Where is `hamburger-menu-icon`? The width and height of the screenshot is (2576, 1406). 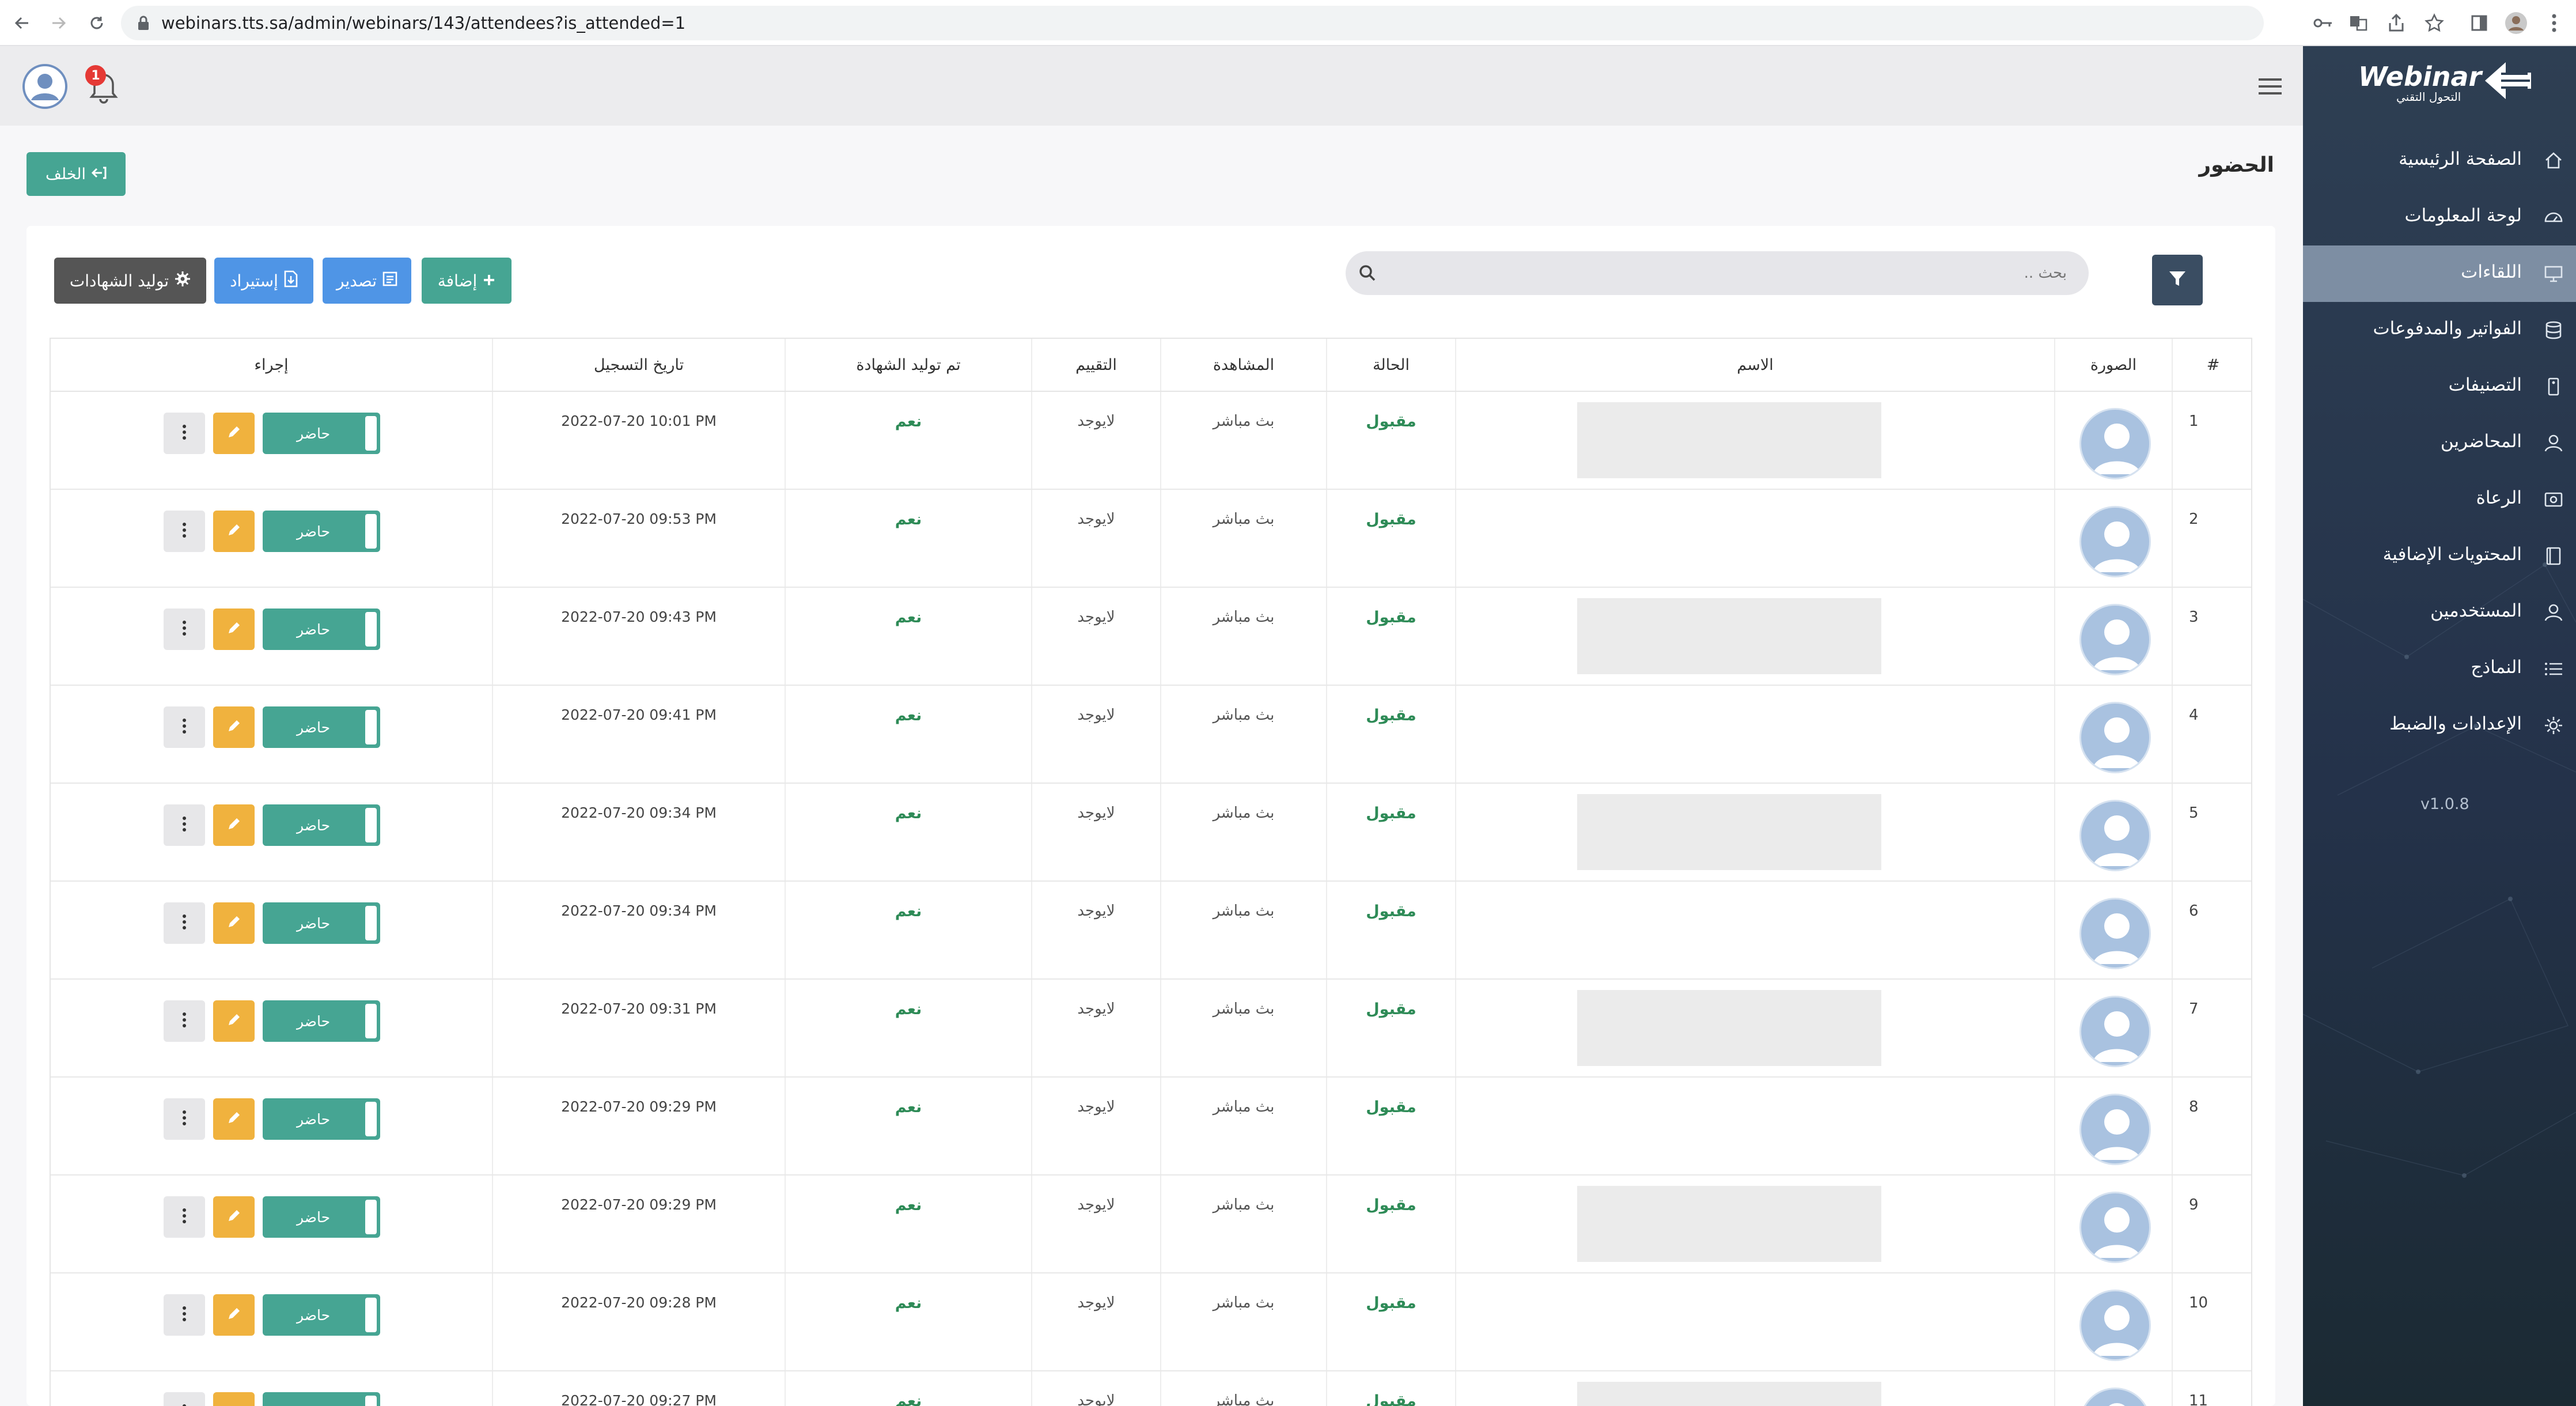
hamburger-menu-icon is located at coordinates (2270, 86).